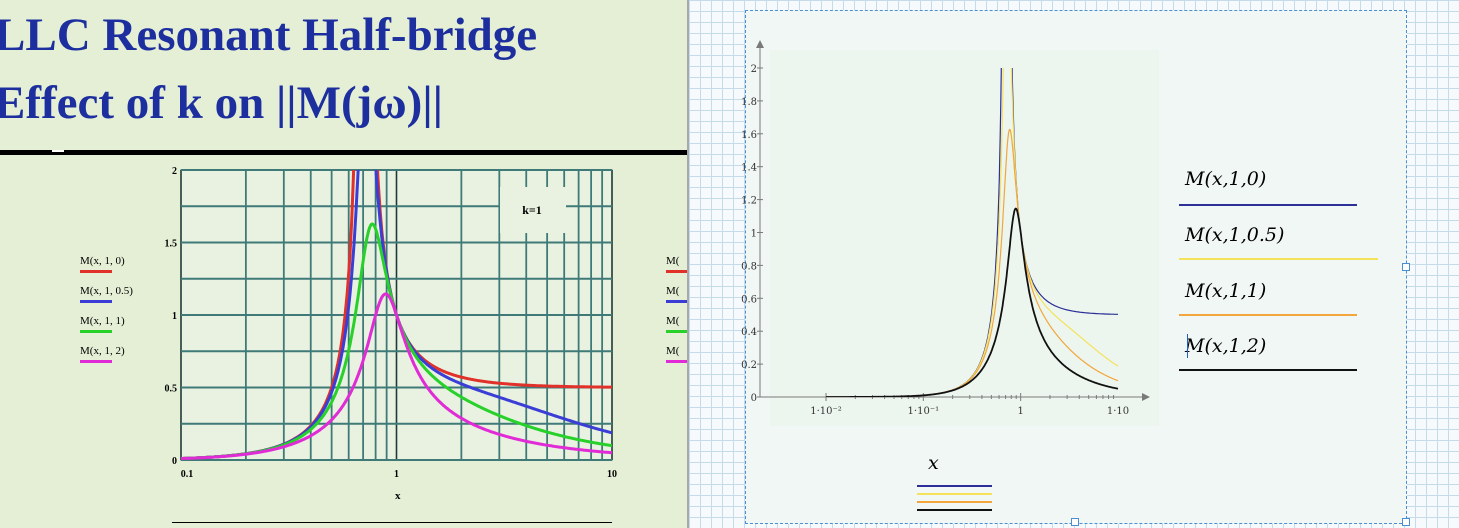 This screenshot has width=1459, height=528. Describe the element at coordinates (102, 261) in the screenshot. I see `slide-legend-label: M(x, 1, 0)` at that location.